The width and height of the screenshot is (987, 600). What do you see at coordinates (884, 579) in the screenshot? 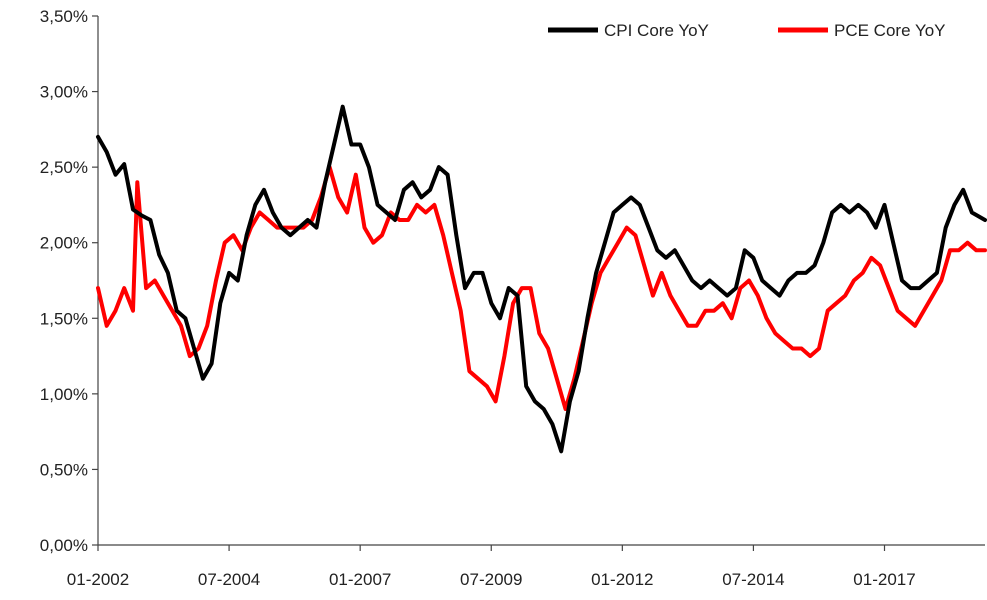
I see `x-tick-label: 01-2017` at bounding box center [884, 579].